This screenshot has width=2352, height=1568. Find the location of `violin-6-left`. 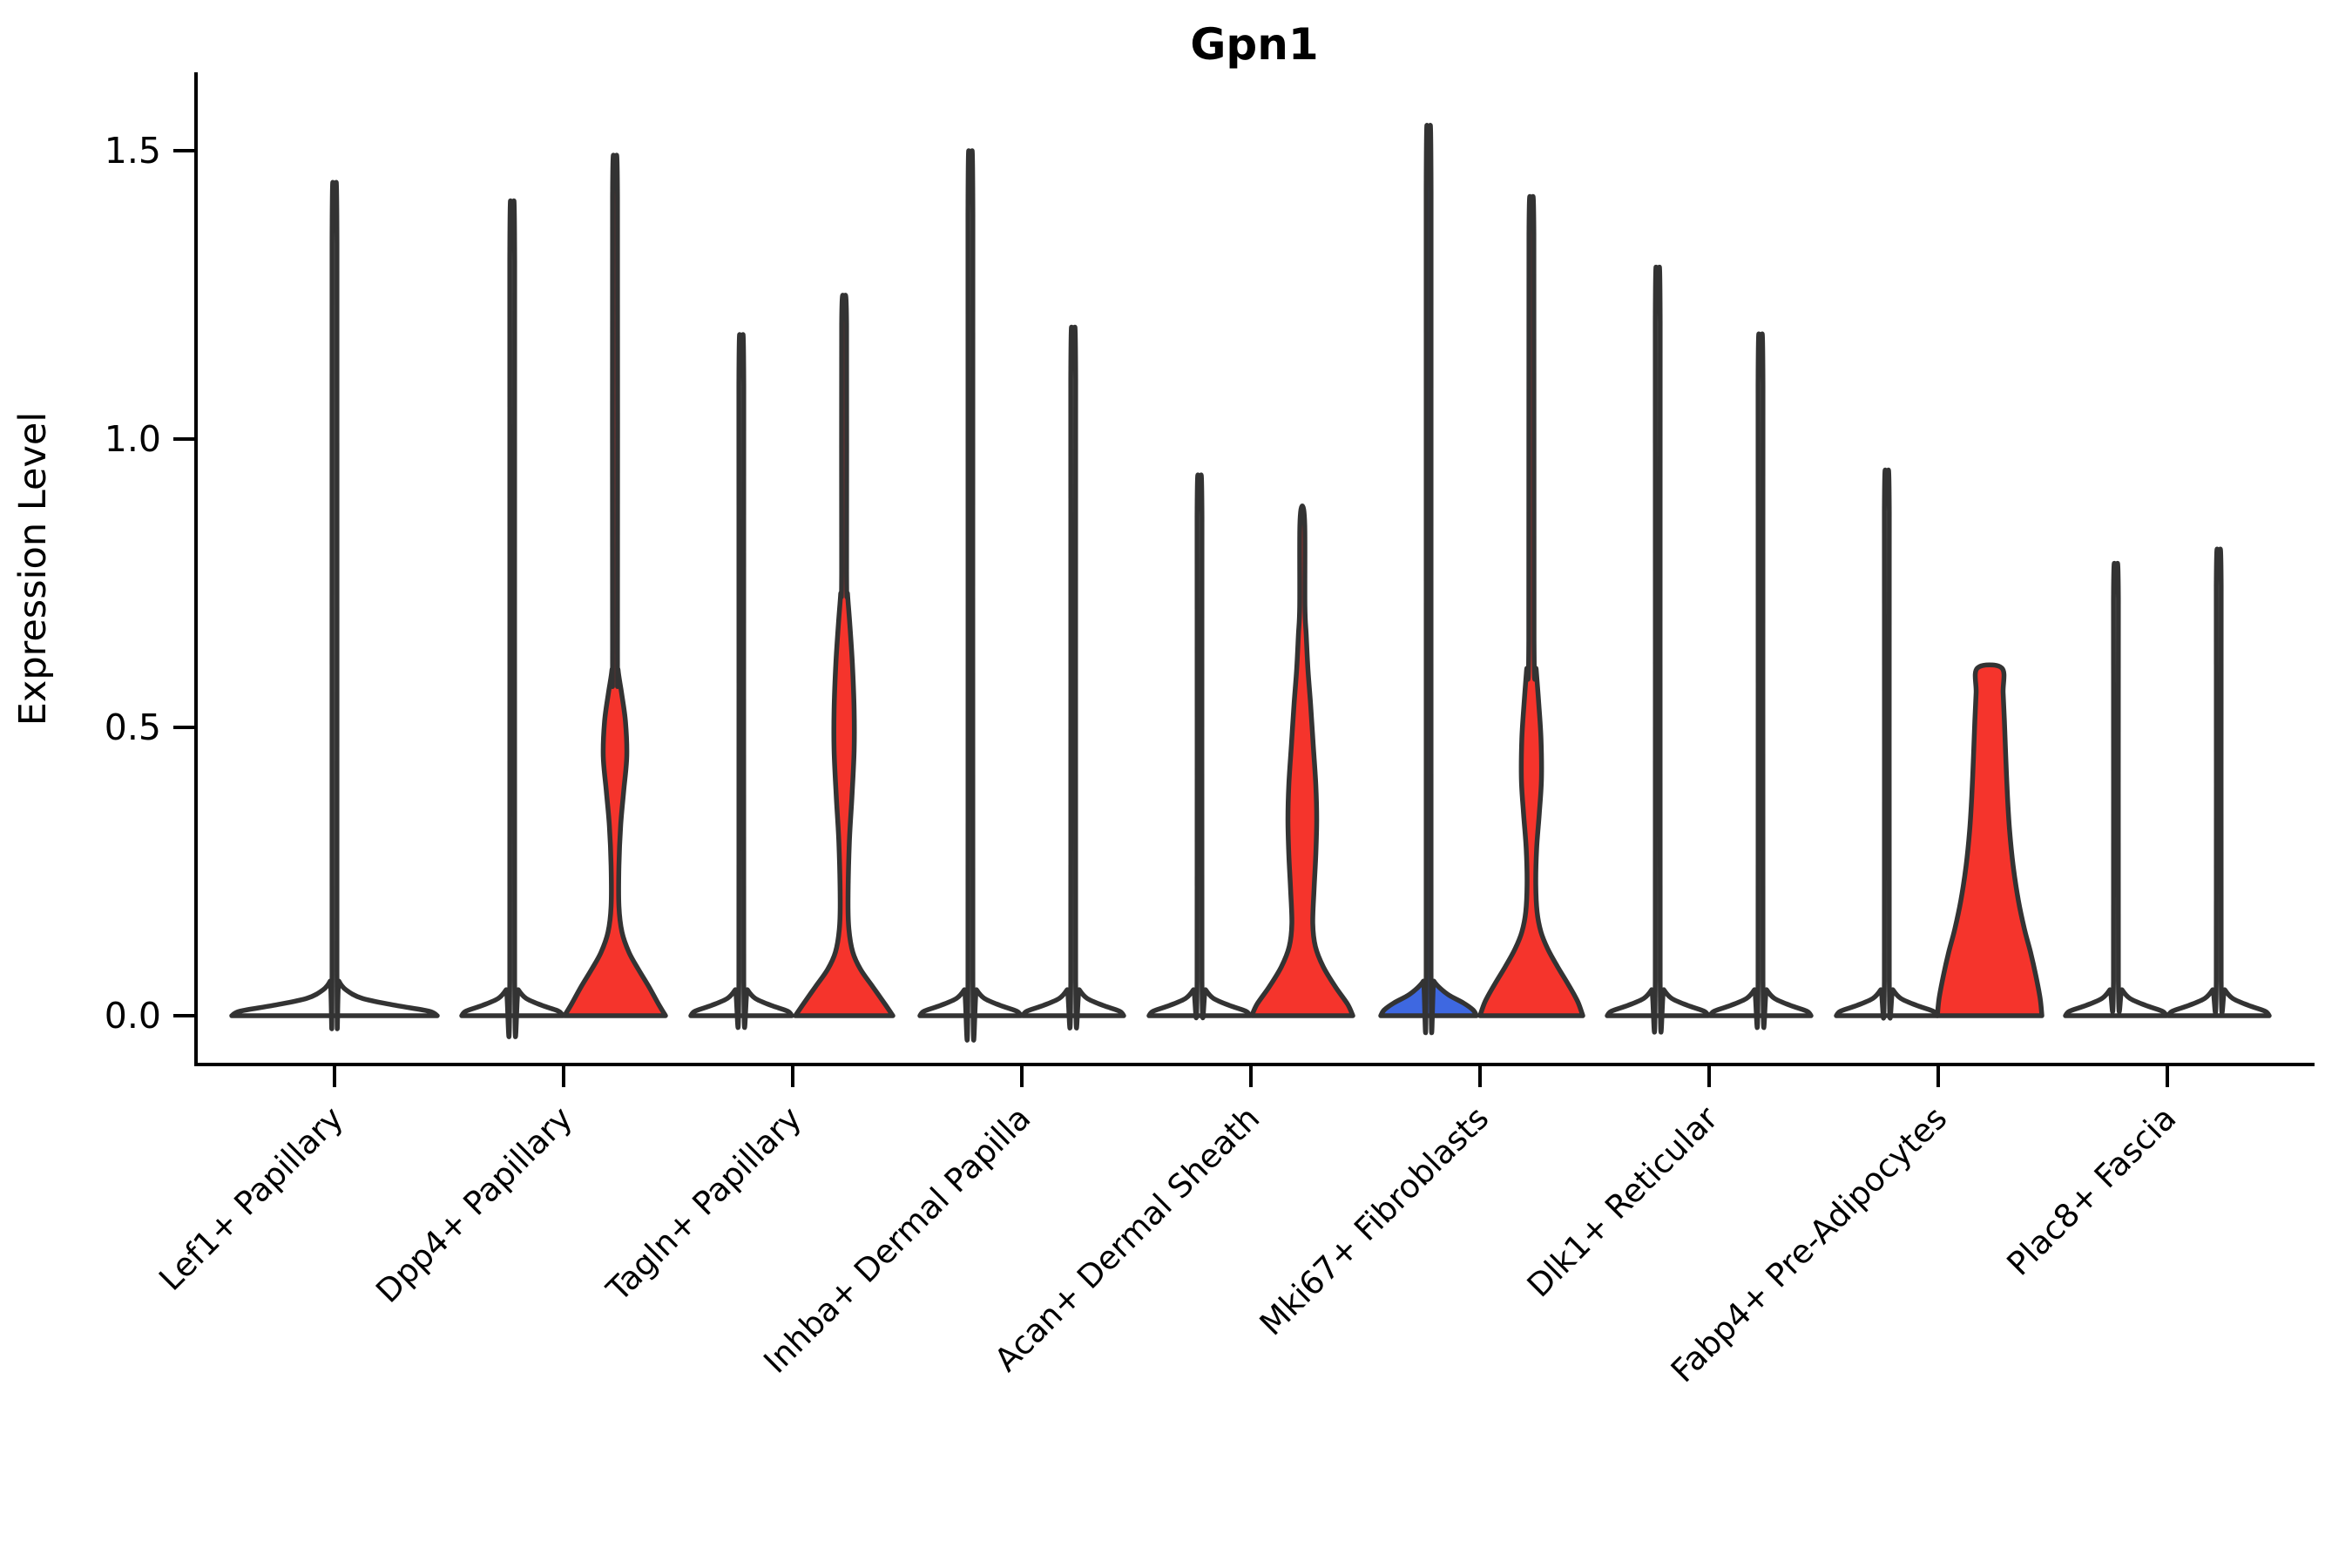

violin-6-left is located at coordinates (1658, 649).